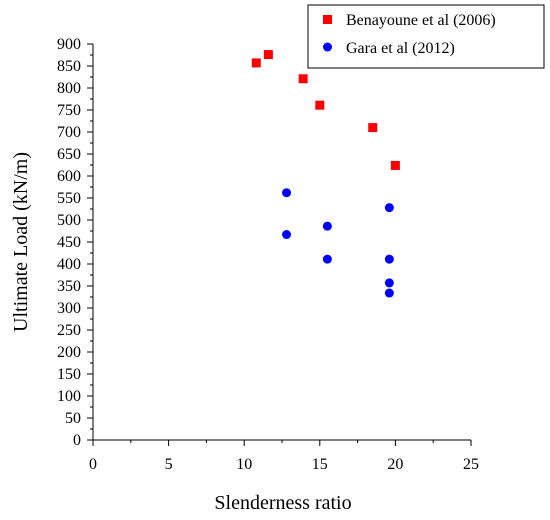  Describe the element at coordinates (69, 396) in the screenshot. I see `y-tick-label: 100` at that location.